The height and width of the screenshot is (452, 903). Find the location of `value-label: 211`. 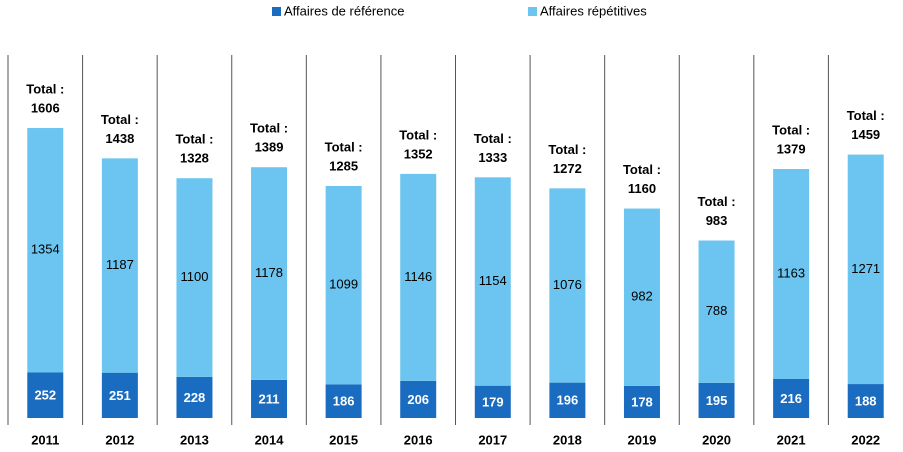

value-label: 211 is located at coordinates (269, 398).